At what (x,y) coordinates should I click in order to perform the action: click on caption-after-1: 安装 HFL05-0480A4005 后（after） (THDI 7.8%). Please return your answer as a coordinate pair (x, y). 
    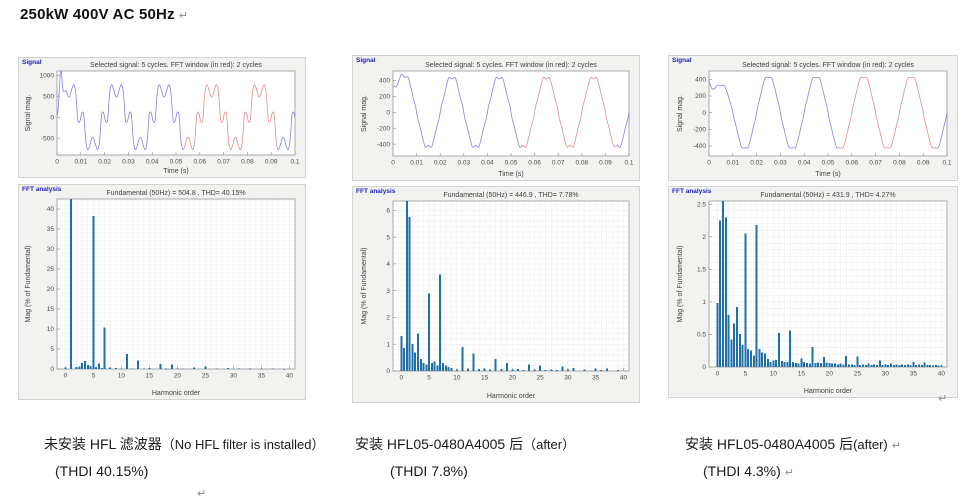
    Looking at the image, I should click on (502, 456).